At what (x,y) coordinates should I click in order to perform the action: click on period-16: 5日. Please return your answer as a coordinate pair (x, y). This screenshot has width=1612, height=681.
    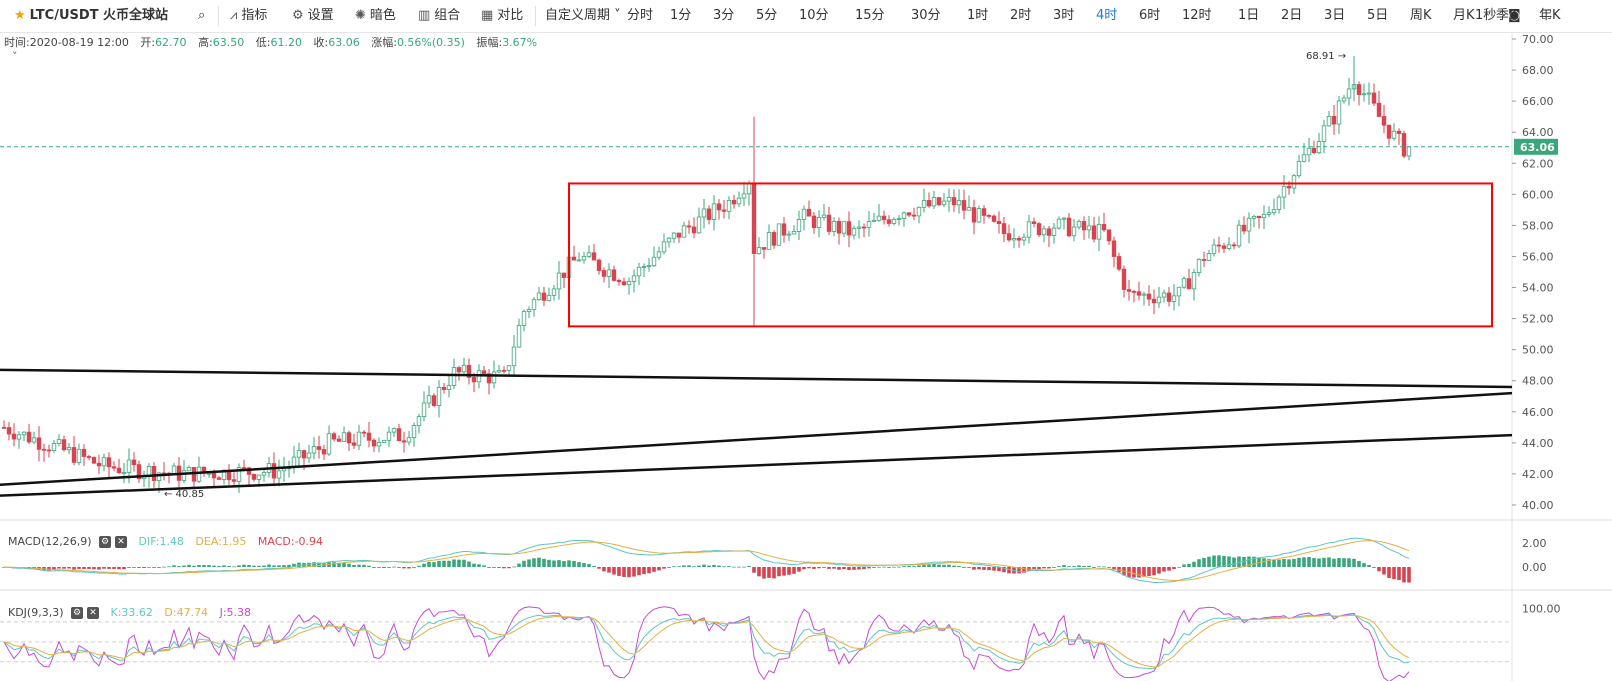
    Looking at the image, I should click on (1378, 15).